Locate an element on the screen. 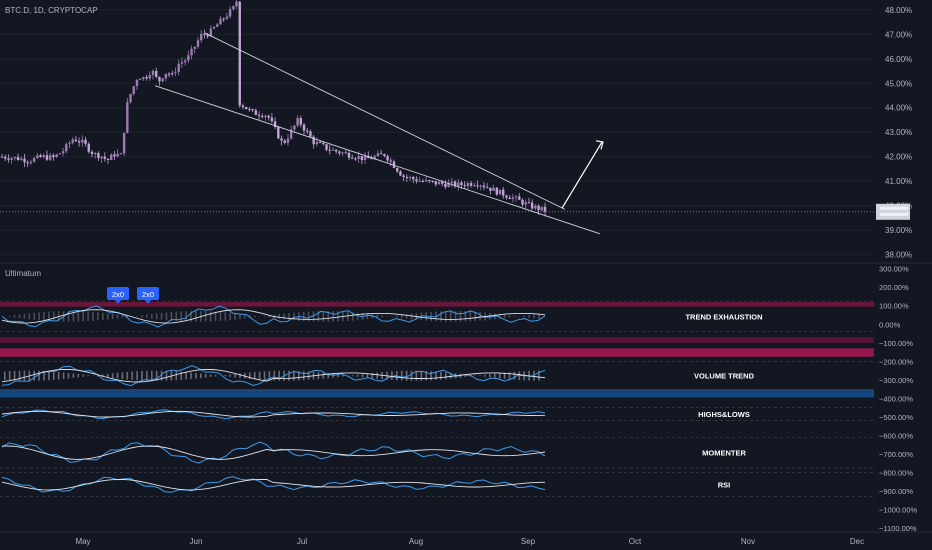 Image resolution: width=932 pixels, height=550 pixels. month-tick-label: Oct is located at coordinates (635, 541).